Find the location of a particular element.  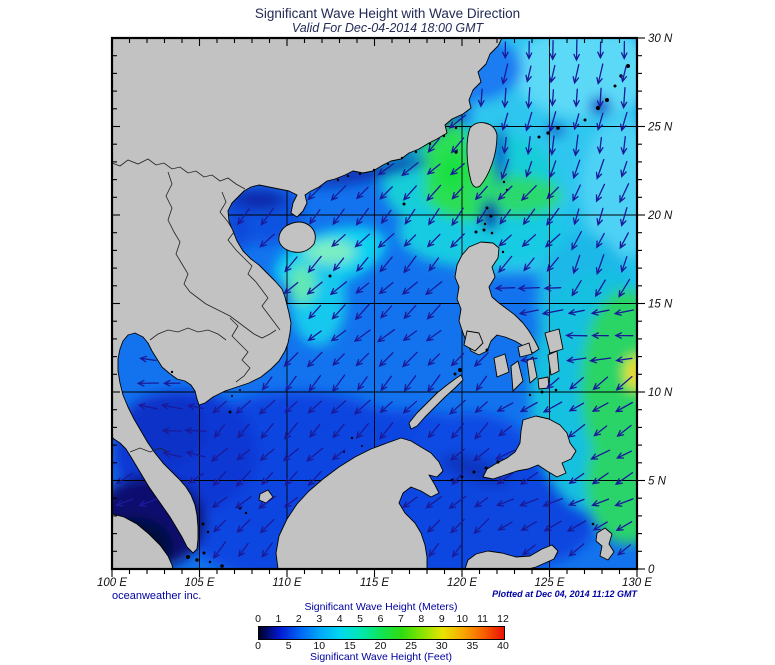

borneo-island is located at coordinates (359, 503).